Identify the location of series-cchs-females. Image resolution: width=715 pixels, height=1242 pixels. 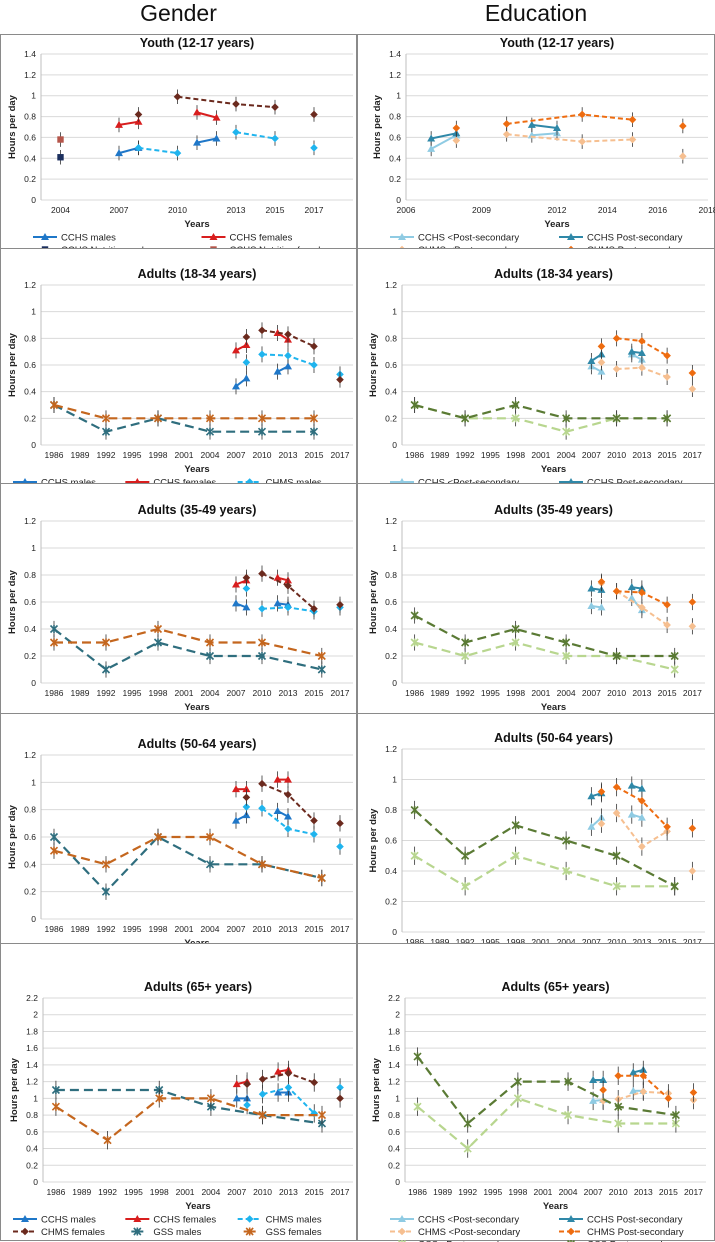
(168, 118).